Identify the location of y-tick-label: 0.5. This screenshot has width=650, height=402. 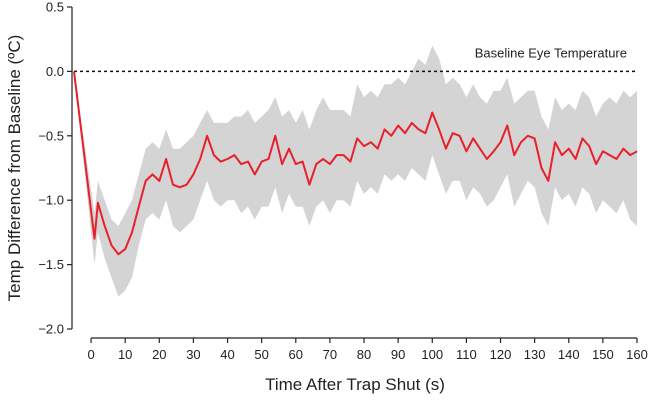
(55, 7).